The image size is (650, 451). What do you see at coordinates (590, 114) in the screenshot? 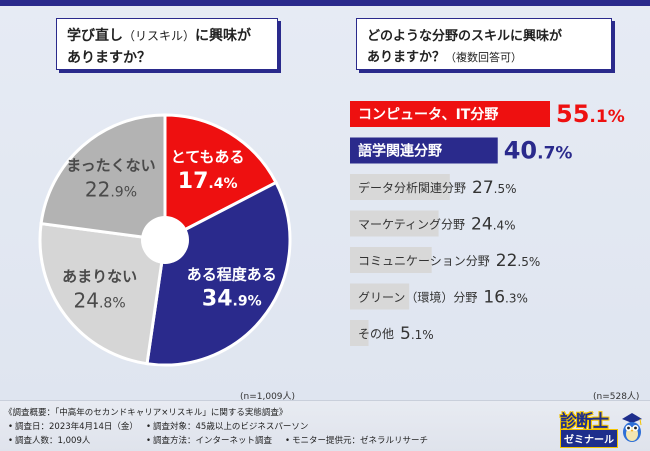
I see `bar-value-label: 55.1%` at bounding box center [590, 114].